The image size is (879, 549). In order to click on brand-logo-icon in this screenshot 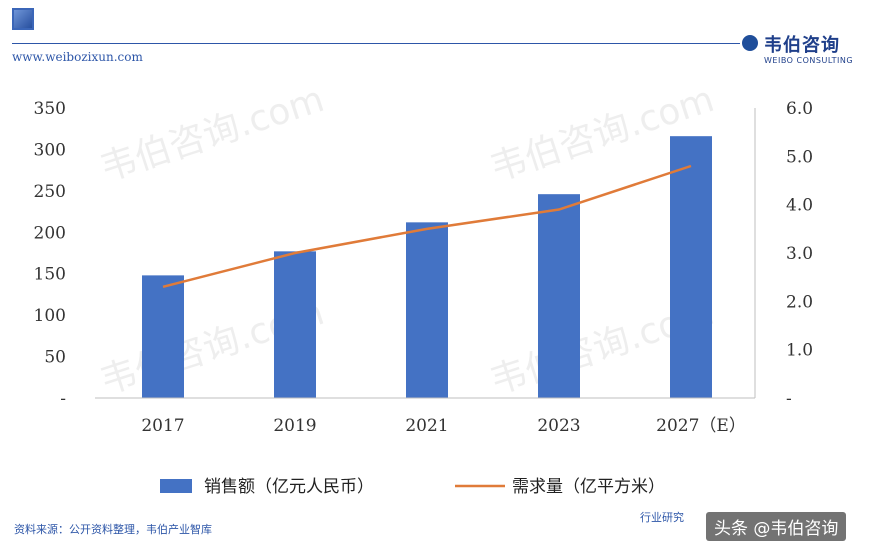, I will do `click(750, 43)`.